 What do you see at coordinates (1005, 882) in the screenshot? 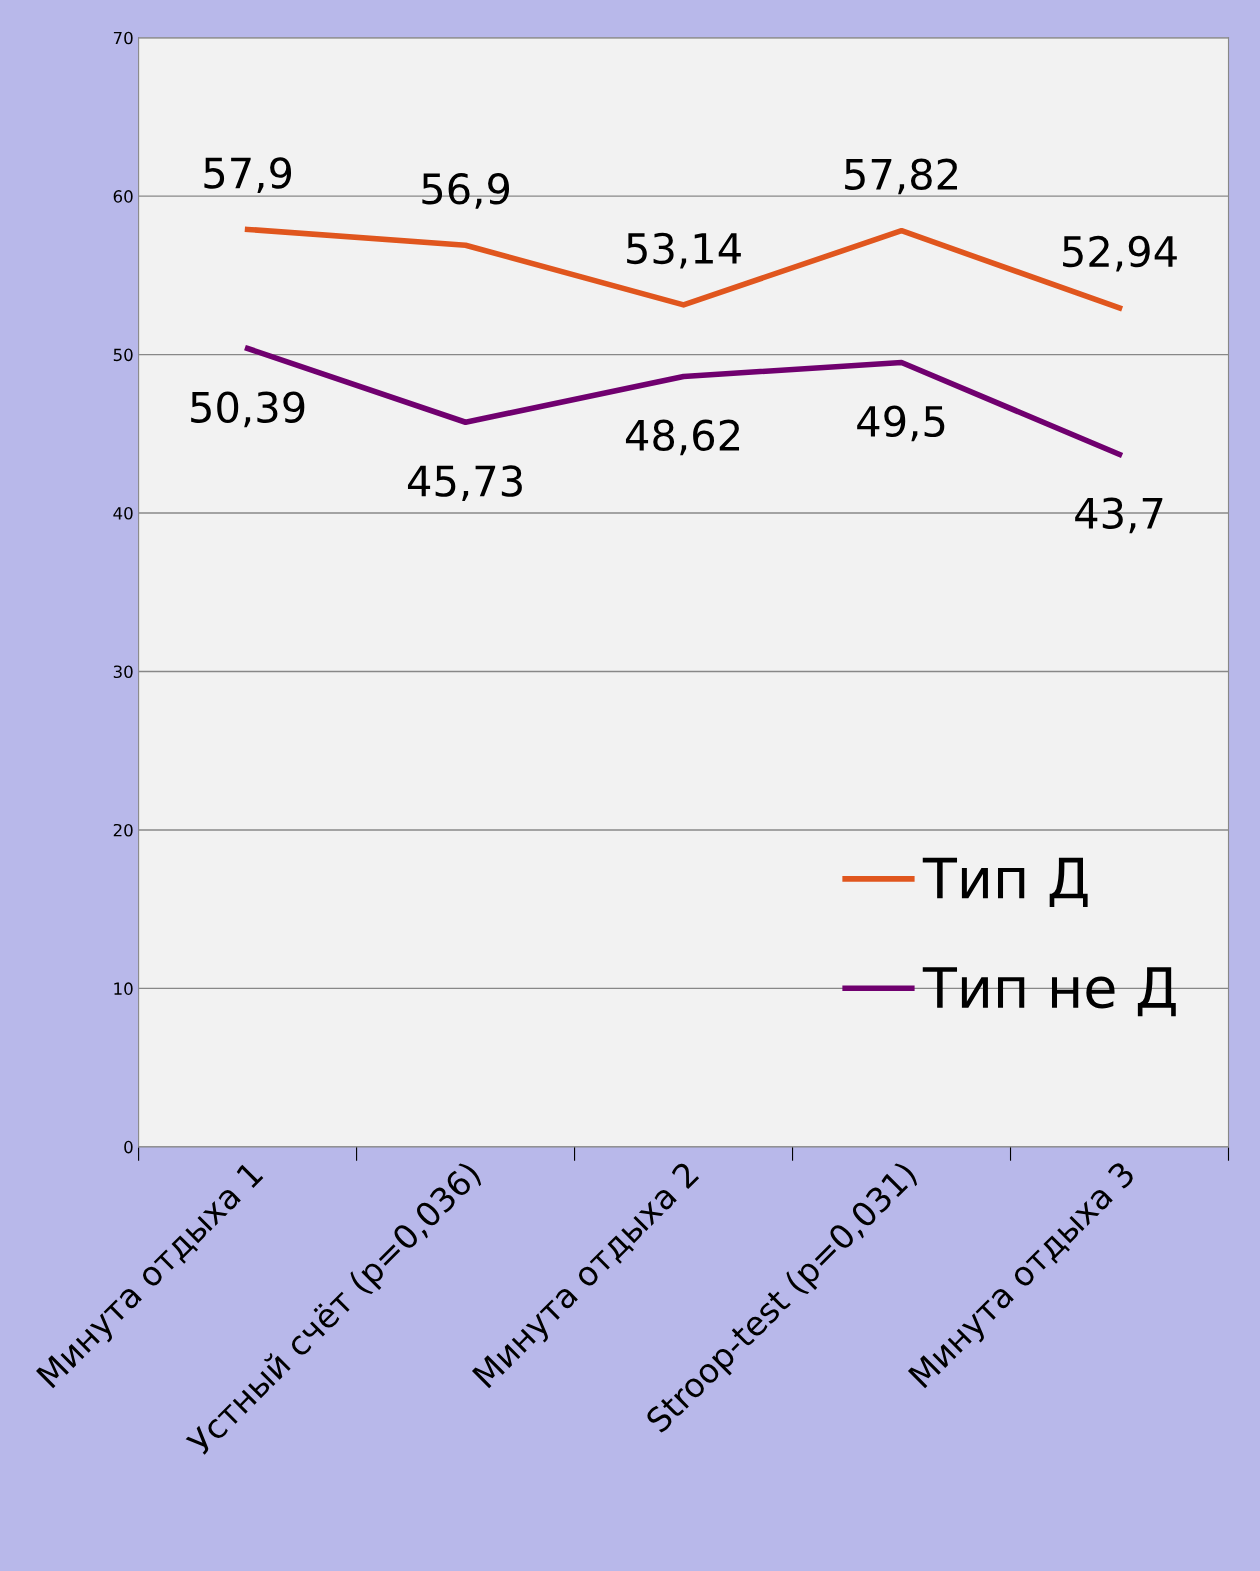
I see `legend-label: Тип Д` at bounding box center [1005, 882].